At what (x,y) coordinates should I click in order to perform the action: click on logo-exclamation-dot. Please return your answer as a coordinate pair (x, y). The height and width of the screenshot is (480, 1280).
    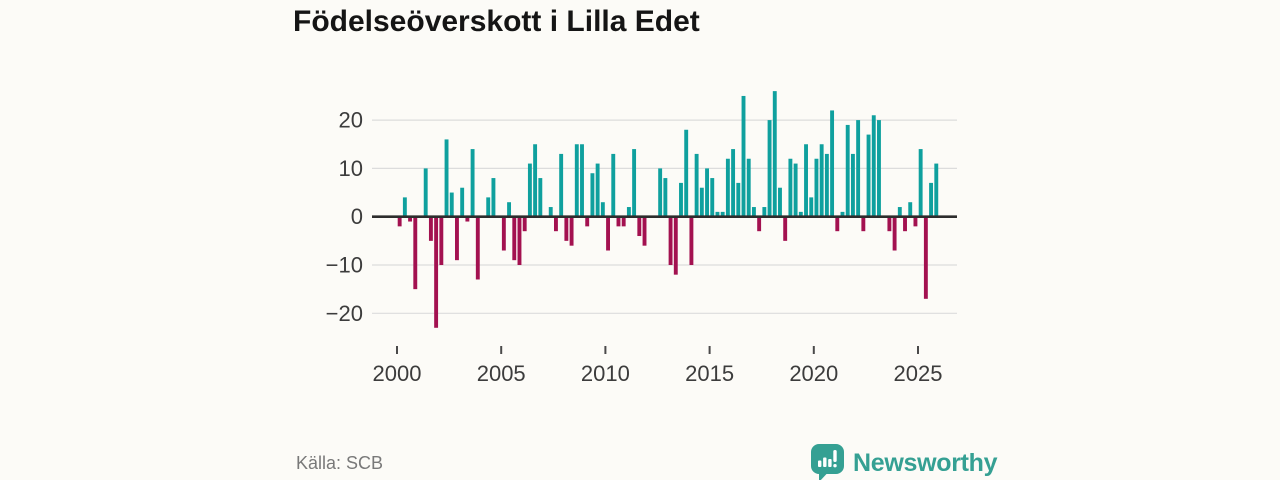
    Looking at the image, I should click on (835, 466).